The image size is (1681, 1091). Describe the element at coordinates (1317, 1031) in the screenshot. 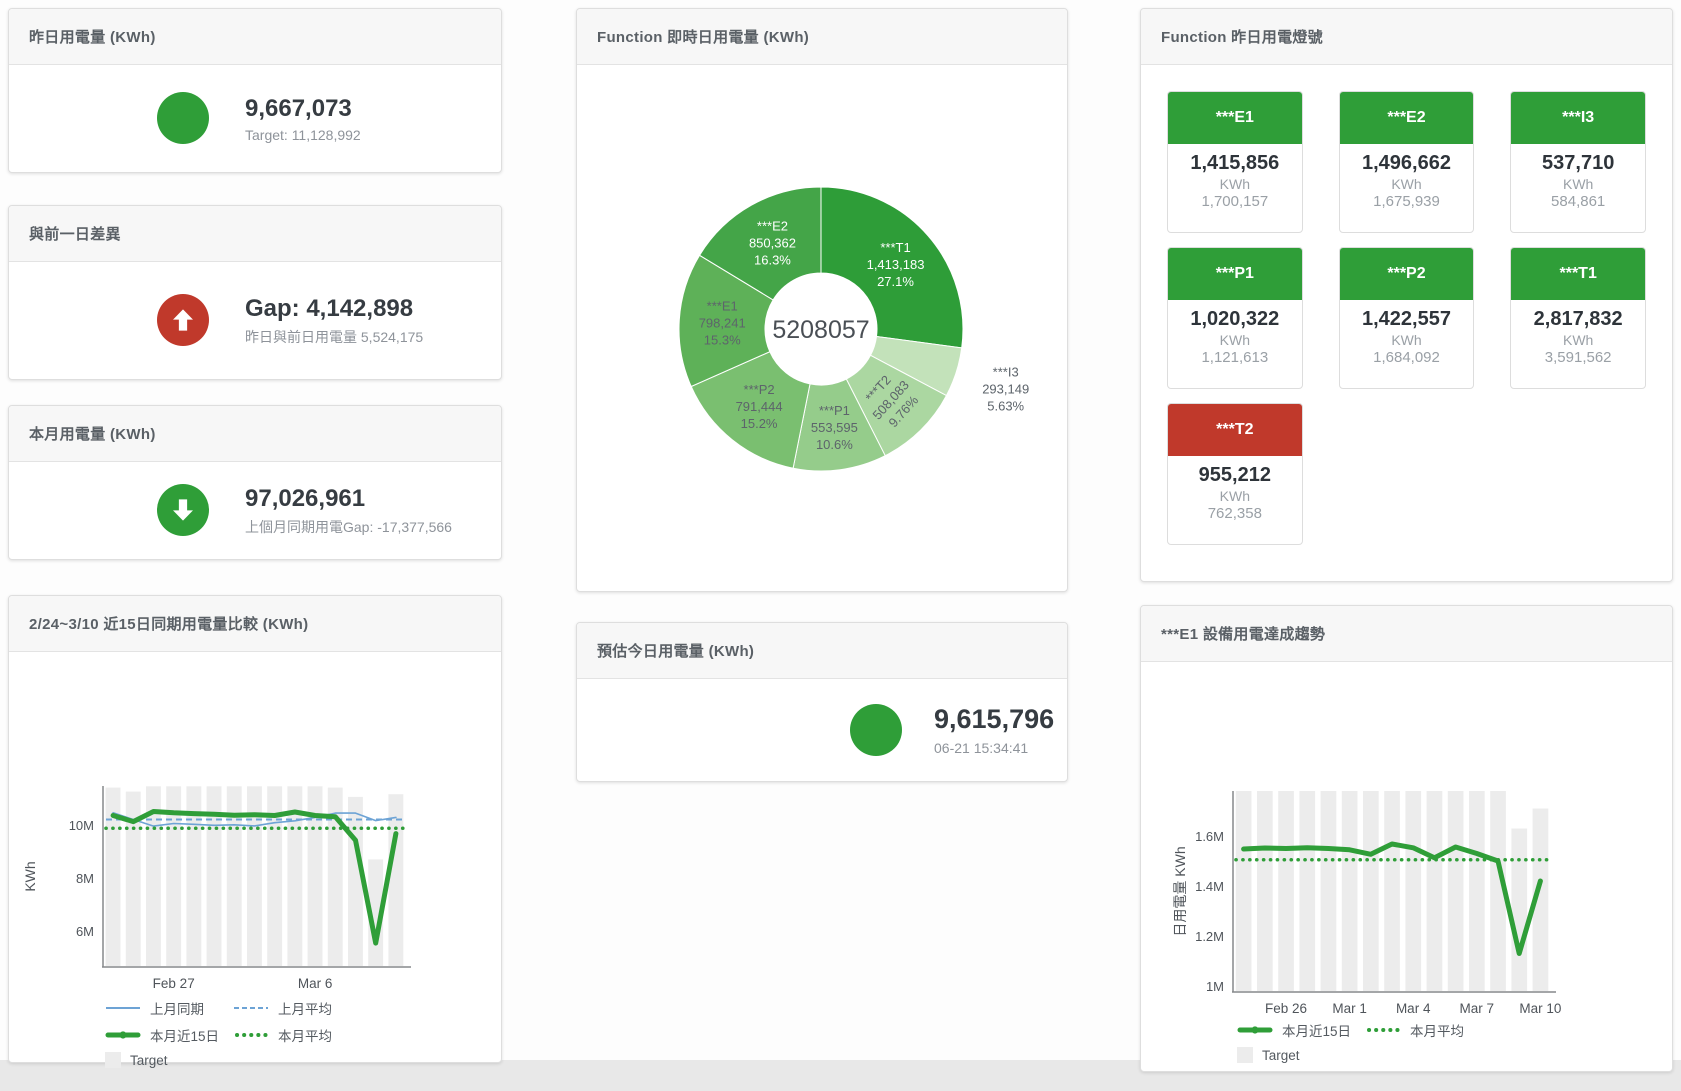

I see `legend-item-label: 本月近15日` at that location.